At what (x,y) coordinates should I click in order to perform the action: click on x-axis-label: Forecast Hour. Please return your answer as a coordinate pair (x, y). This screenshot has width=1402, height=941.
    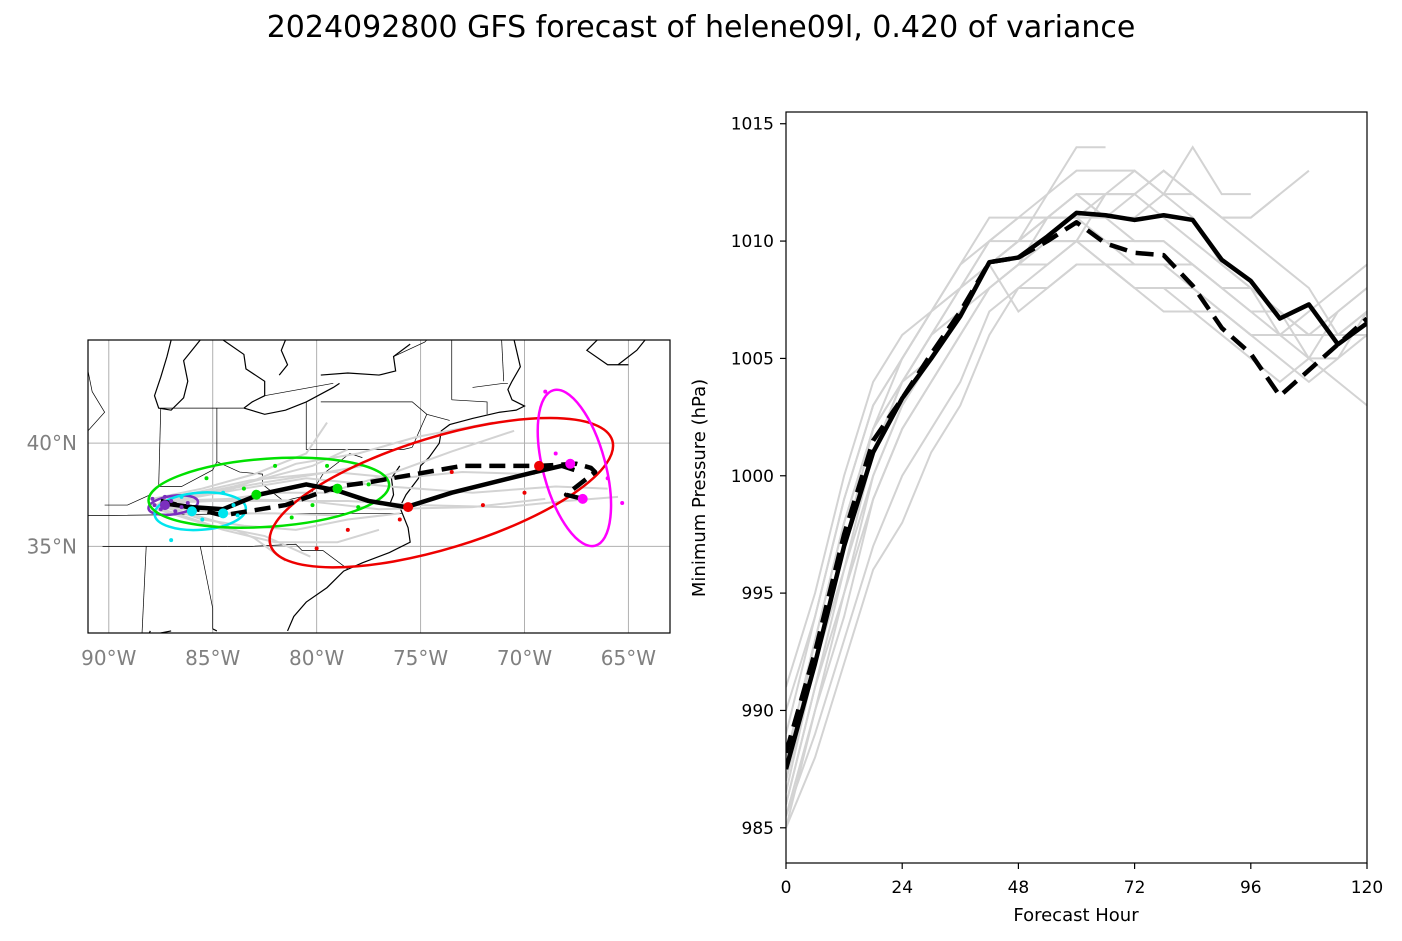
    Looking at the image, I should click on (1076, 915).